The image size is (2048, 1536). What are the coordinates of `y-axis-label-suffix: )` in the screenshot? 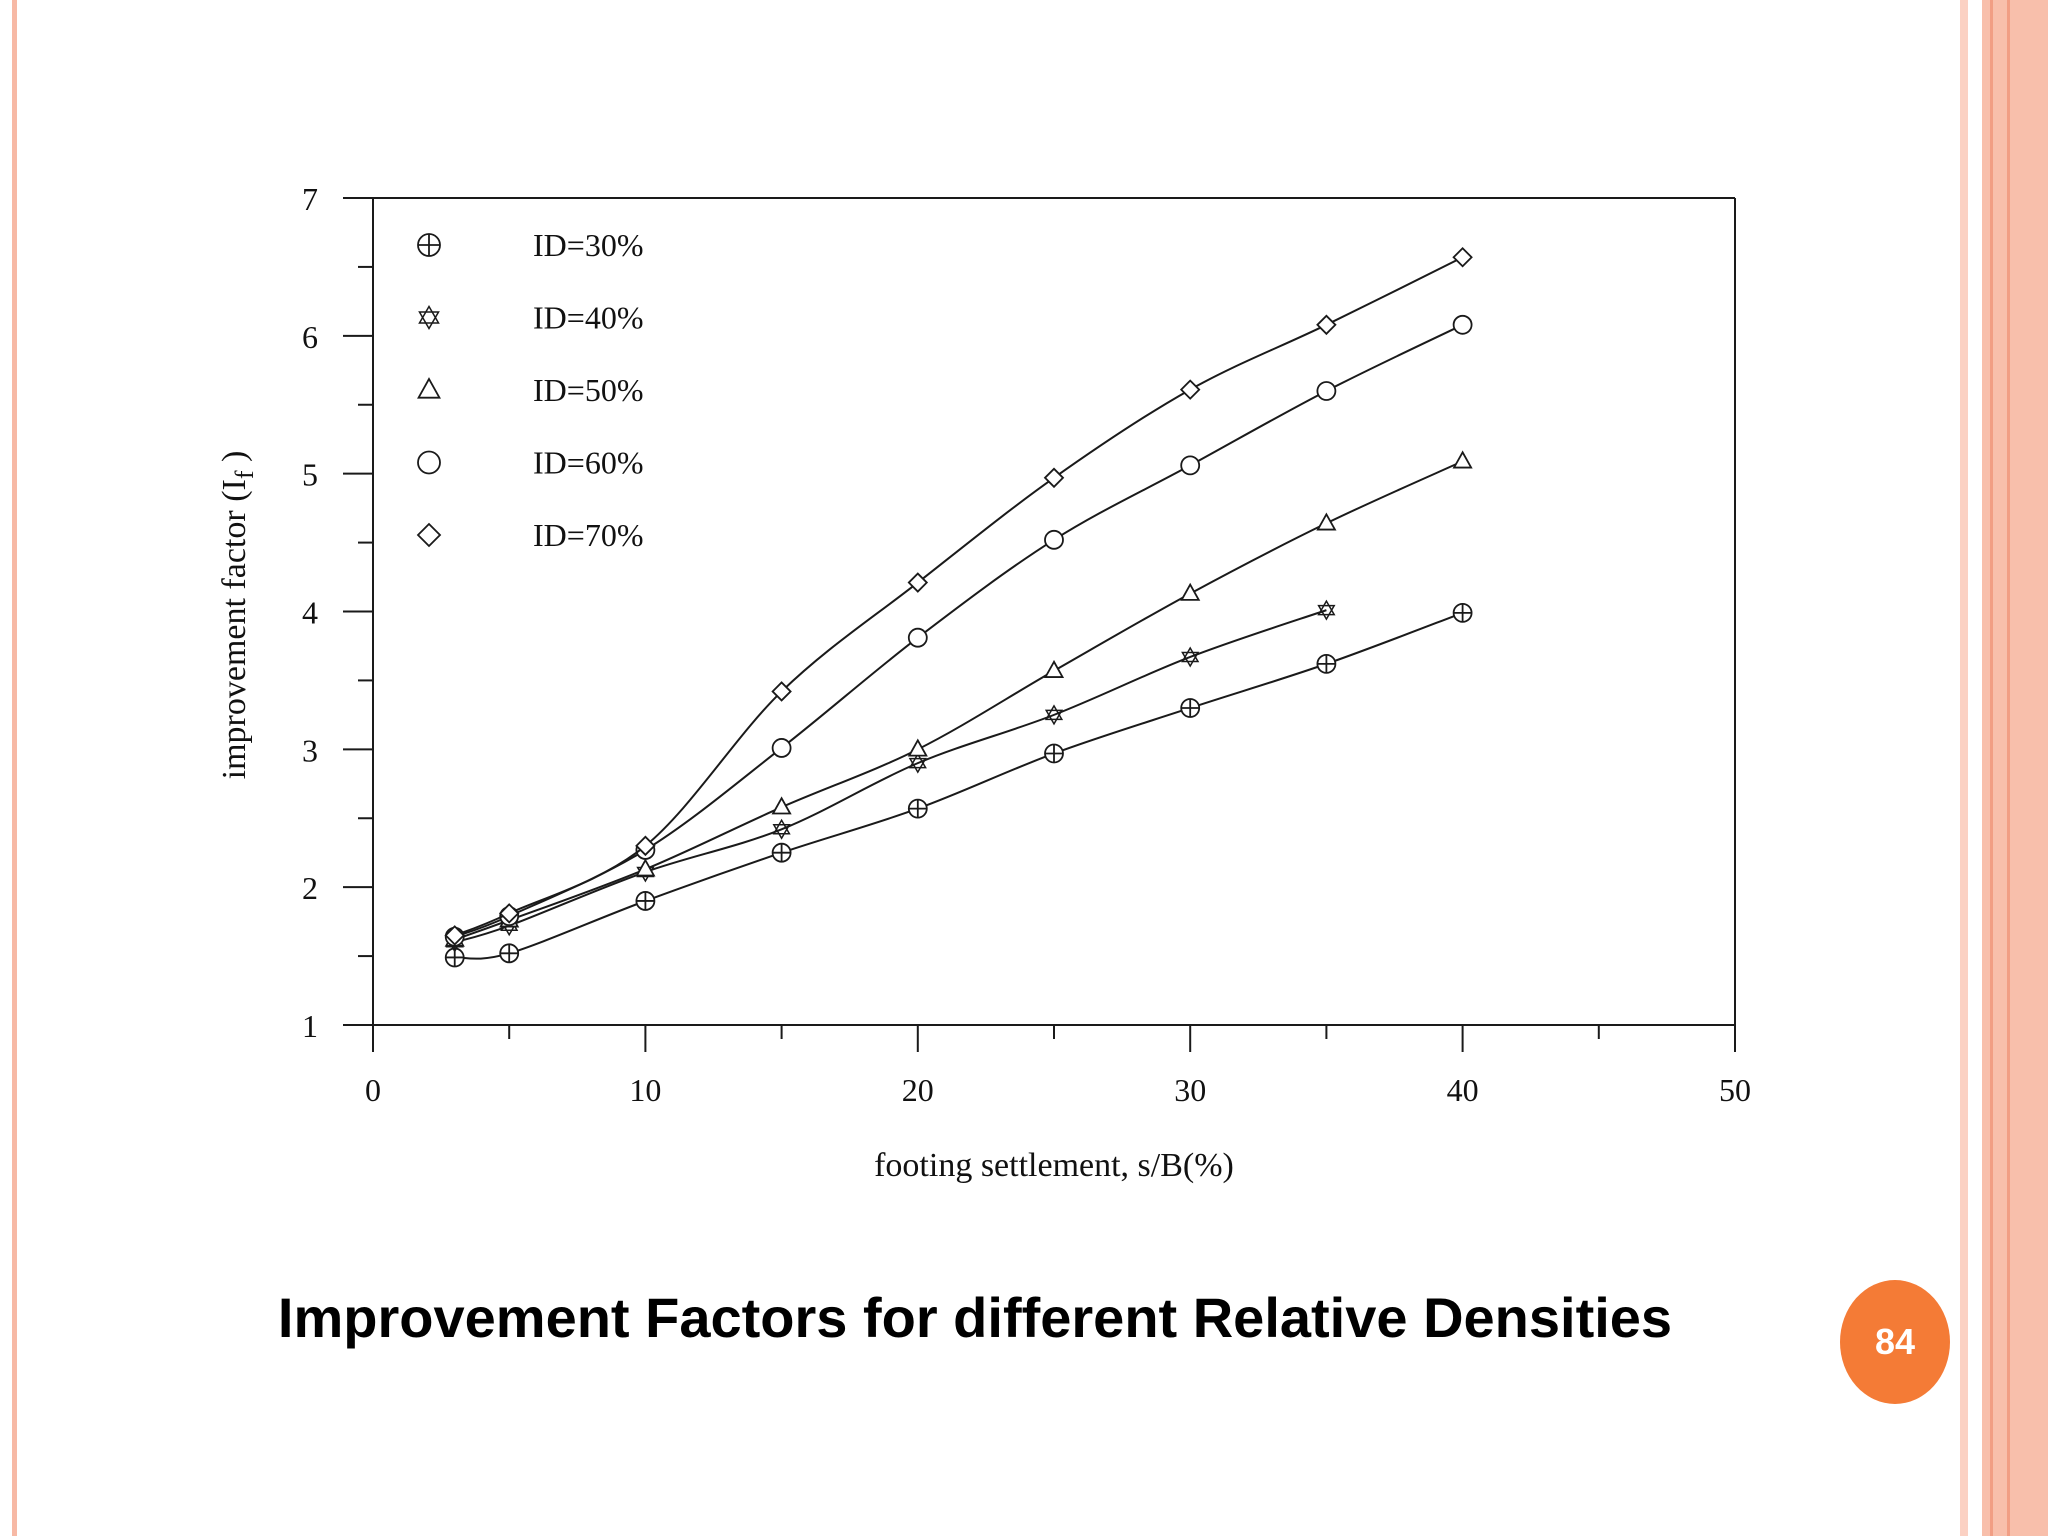 It's located at (234, 461).